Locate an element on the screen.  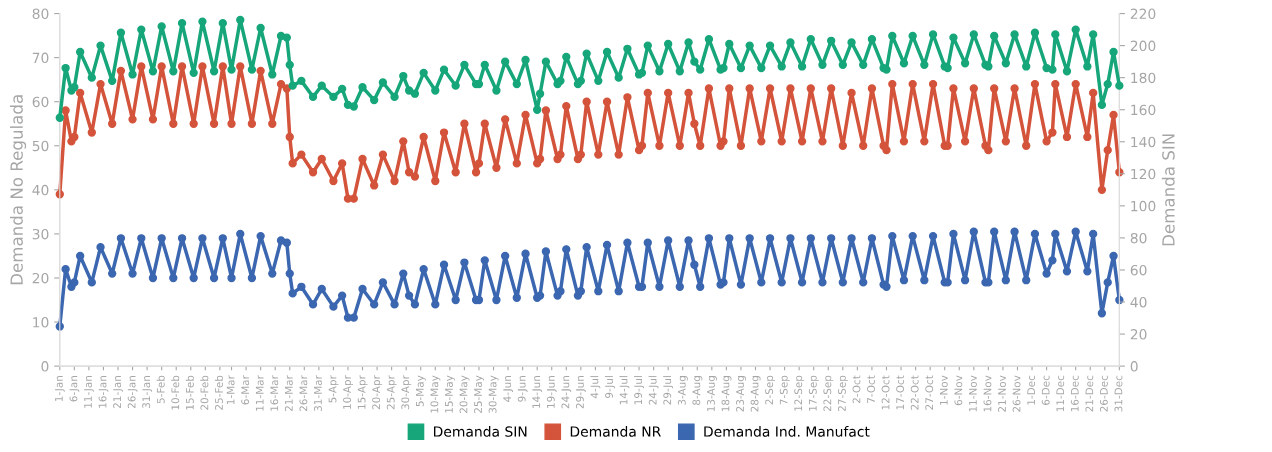
x-tick-label: 31-Dec is located at coordinates (1118, 393).